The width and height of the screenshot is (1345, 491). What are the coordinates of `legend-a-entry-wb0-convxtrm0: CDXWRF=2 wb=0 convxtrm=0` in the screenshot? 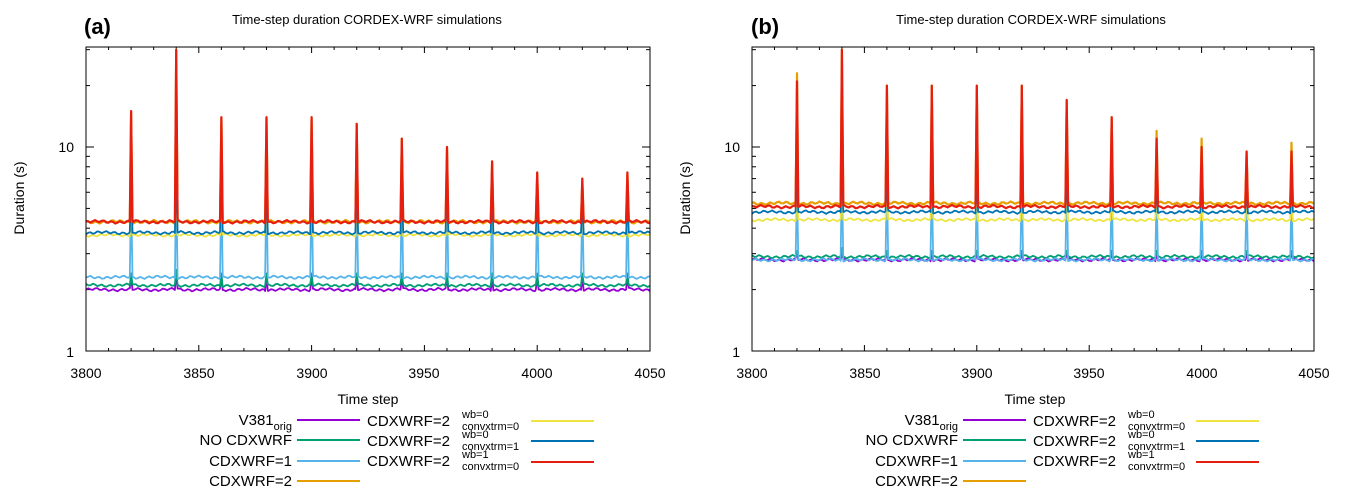 It's located at (480, 421).